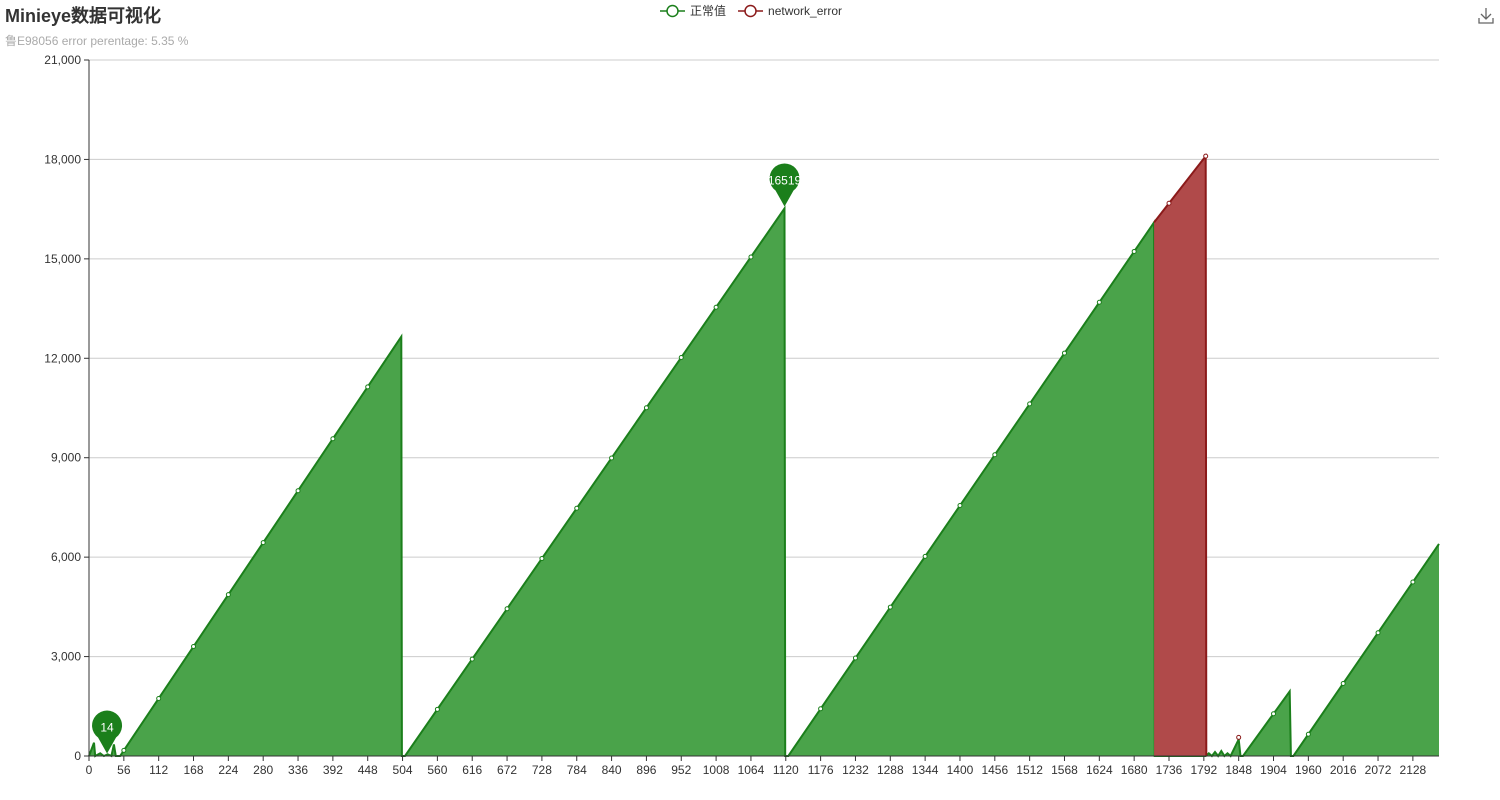  I want to click on y-tick-label: 0, so click(77, 756).